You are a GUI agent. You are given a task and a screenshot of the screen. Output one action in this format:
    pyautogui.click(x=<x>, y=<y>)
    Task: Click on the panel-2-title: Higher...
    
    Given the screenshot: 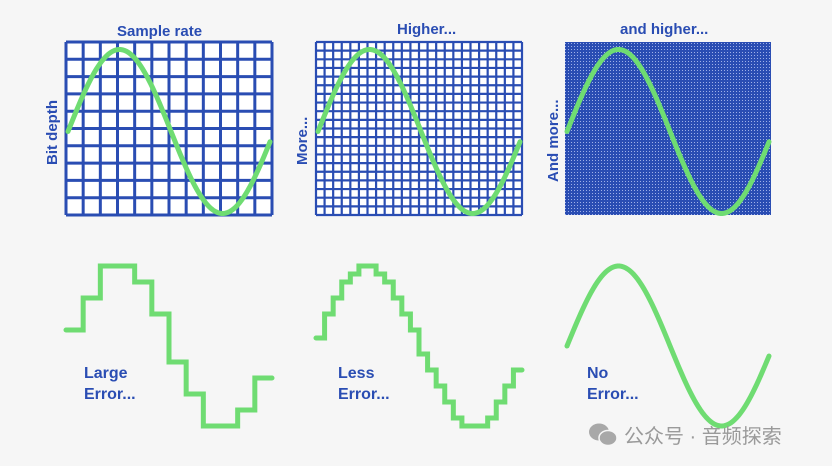 What is the action you would take?
    pyautogui.click(x=427, y=29)
    